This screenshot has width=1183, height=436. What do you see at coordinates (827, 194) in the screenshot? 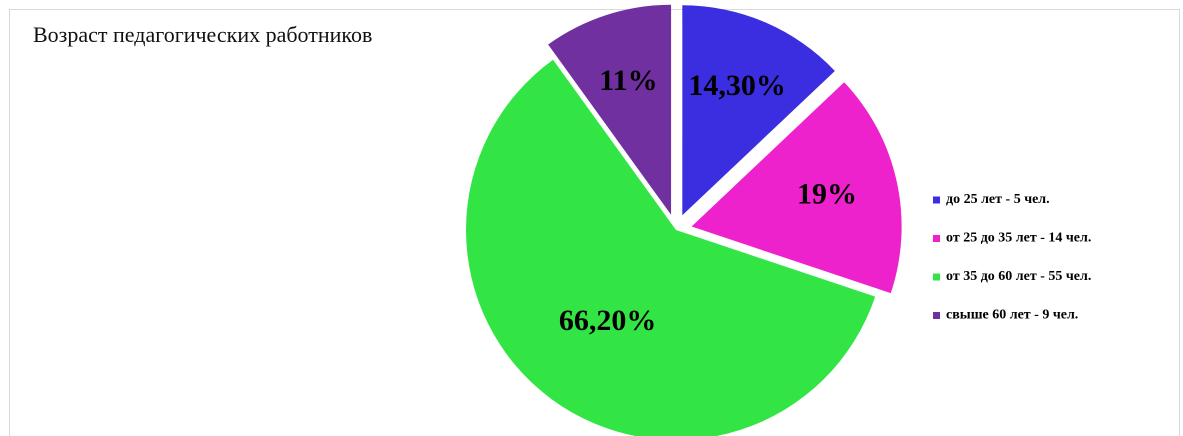
I see `data-label: 19%` at bounding box center [827, 194].